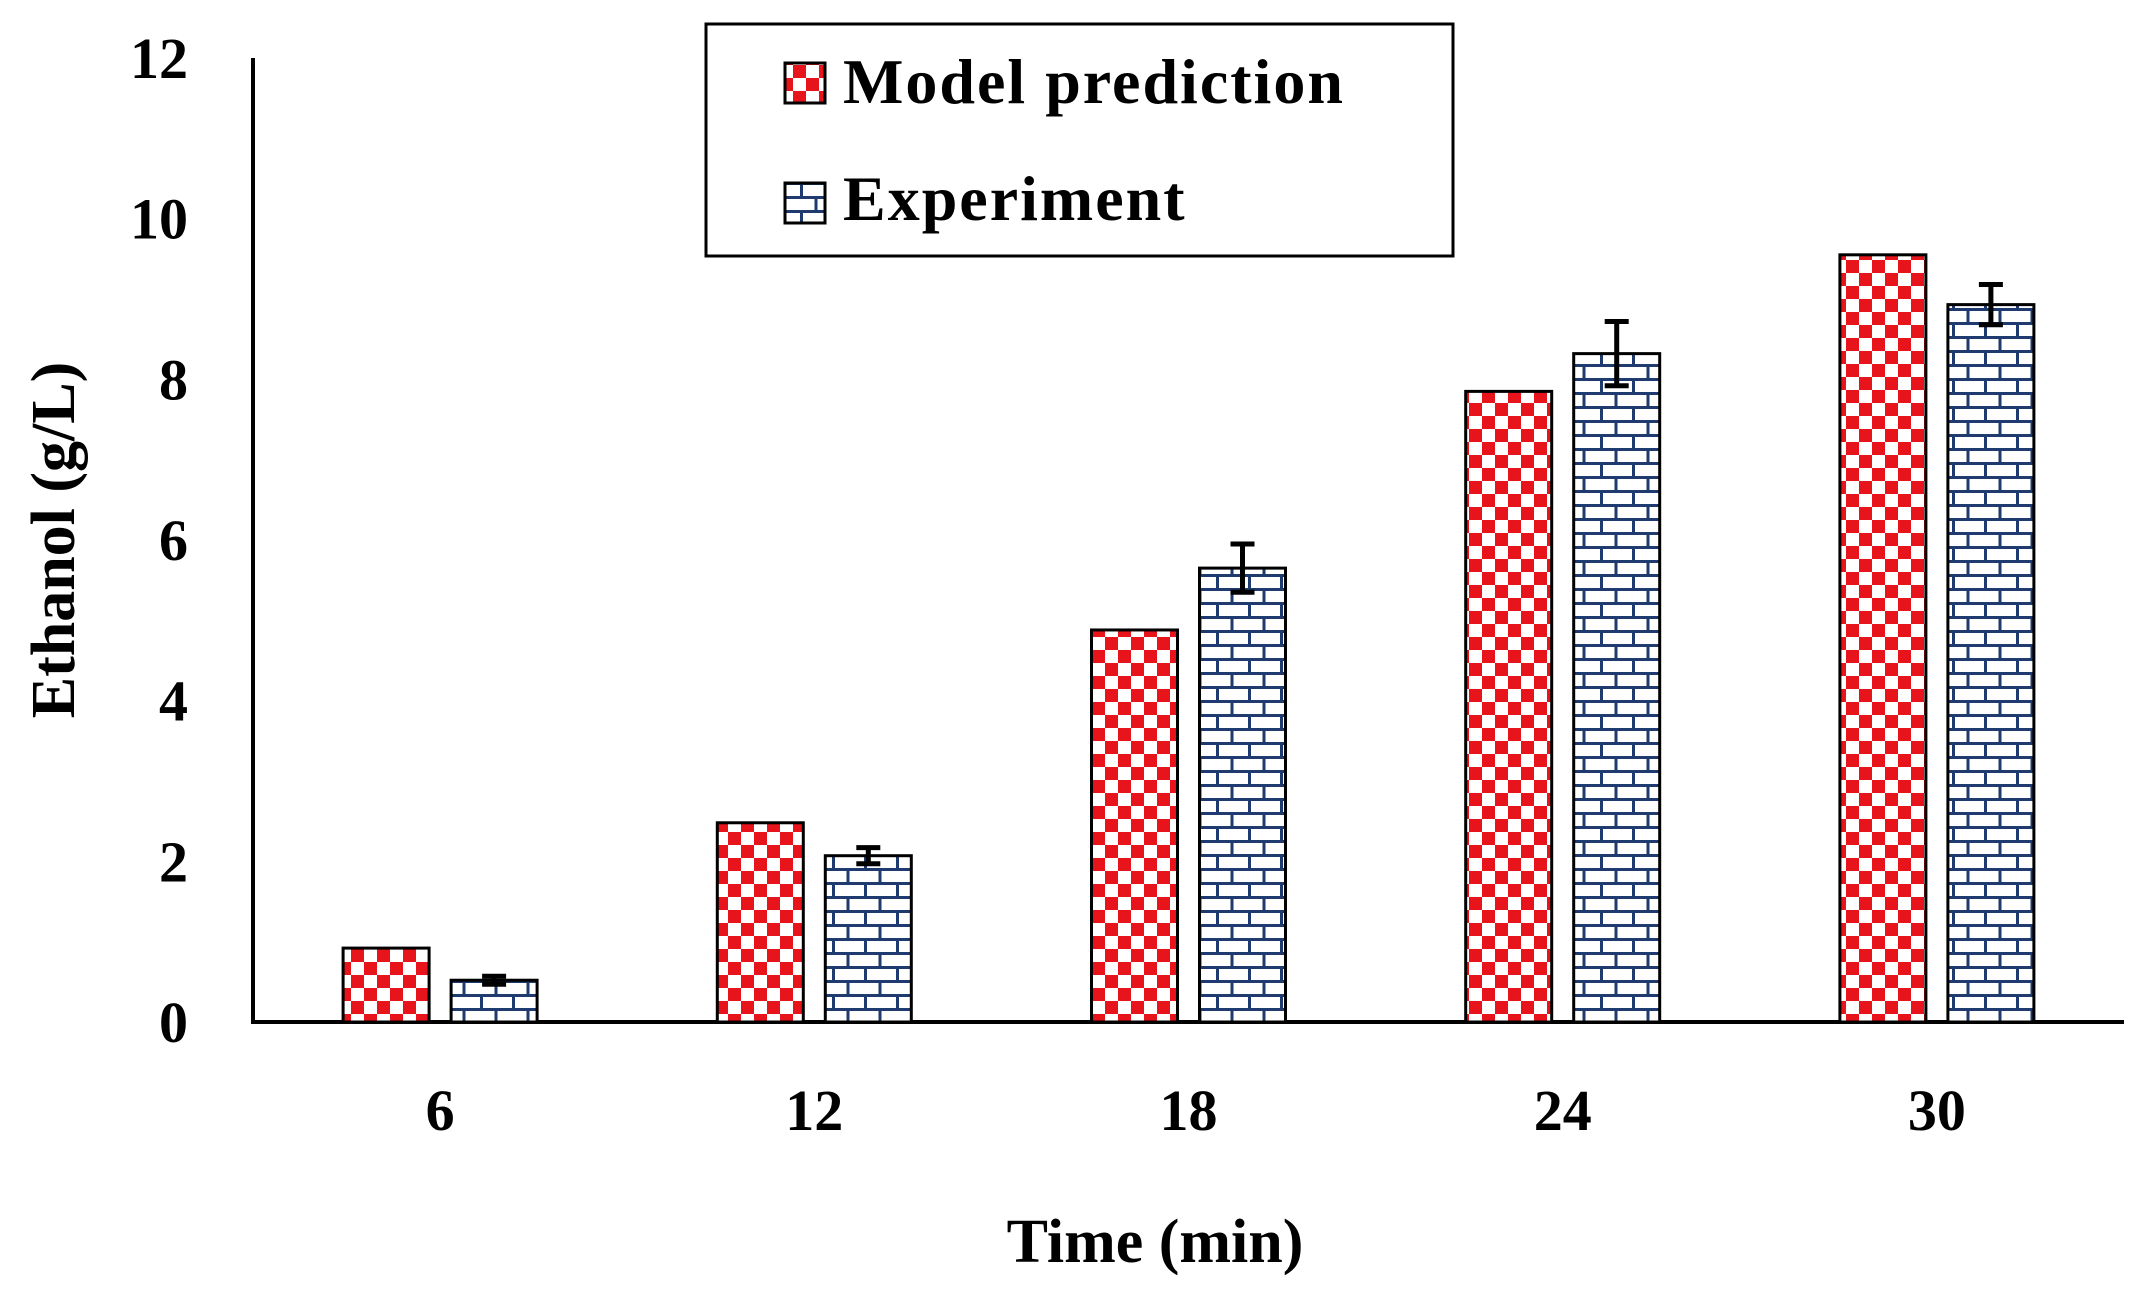  I want to click on legend-label-experiment: Experiment, so click(1015, 198).